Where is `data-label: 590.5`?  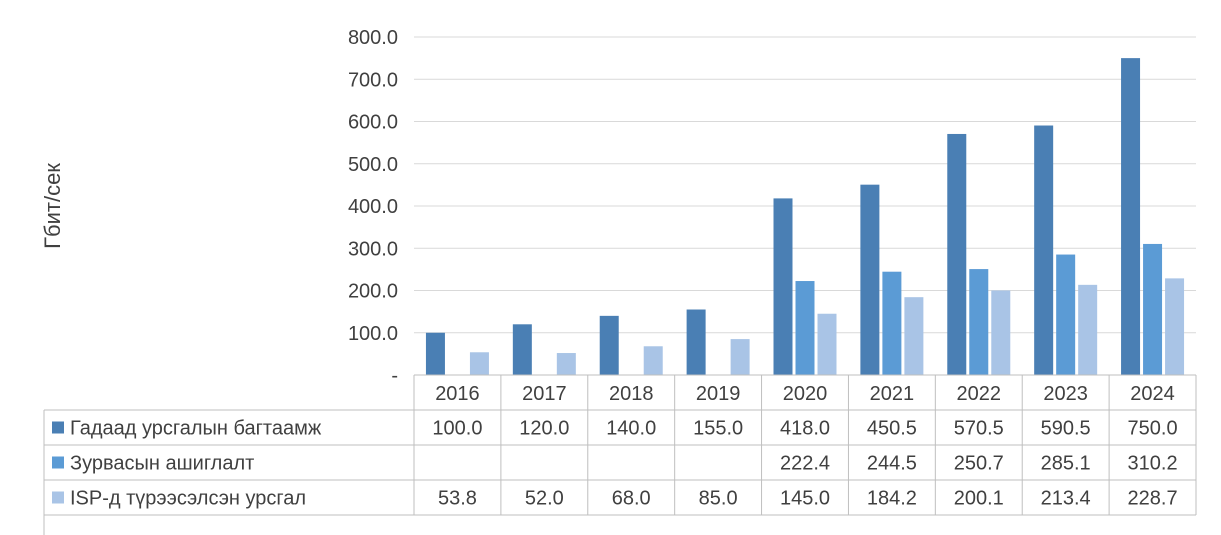
data-label: 590.5 is located at coordinates (1066, 429).